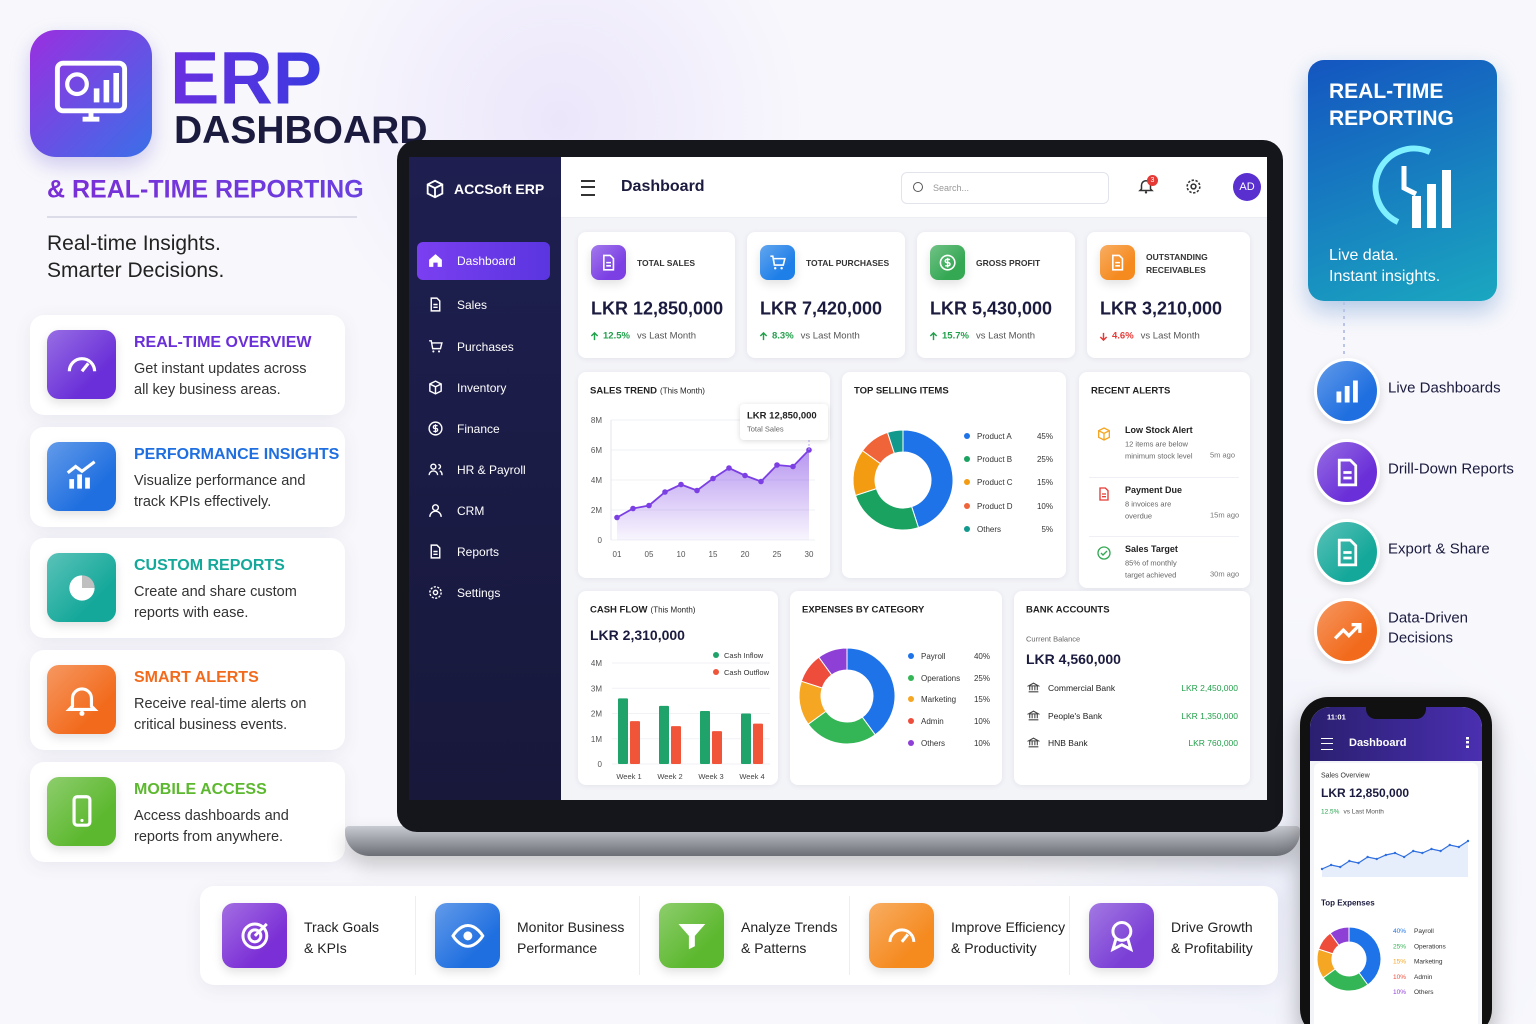 This screenshot has height=1024, width=1536. I want to click on nav-label: Inventory, so click(482, 388).